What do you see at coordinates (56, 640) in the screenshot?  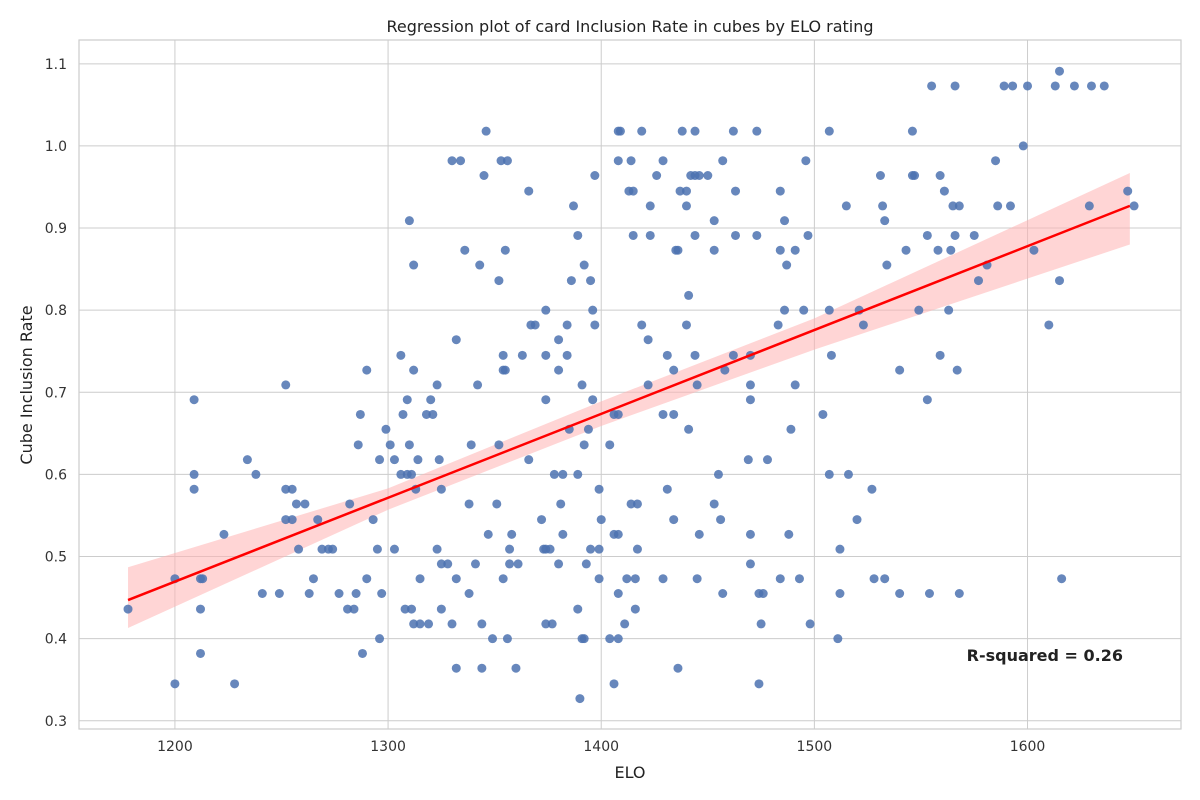 I see `y-tick-label: 0.4` at bounding box center [56, 640].